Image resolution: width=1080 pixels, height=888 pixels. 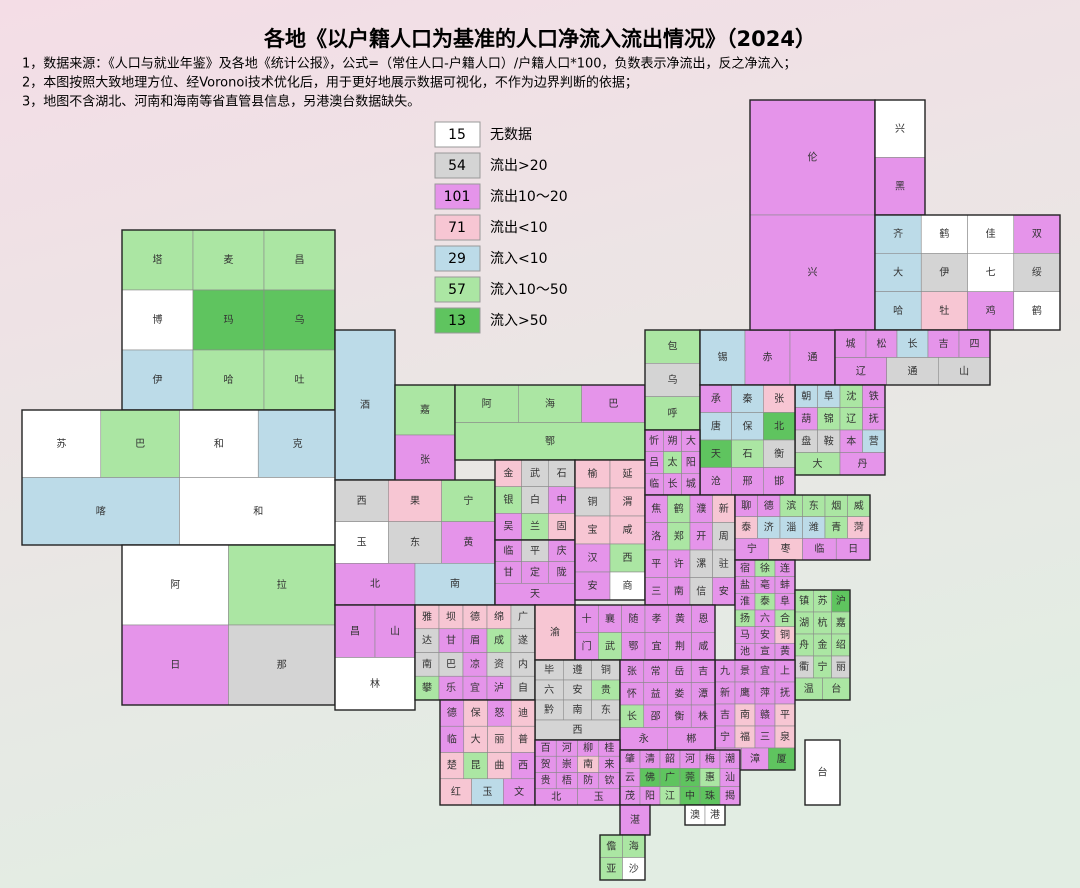 I want to click on region-label: 四, so click(x=975, y=344).